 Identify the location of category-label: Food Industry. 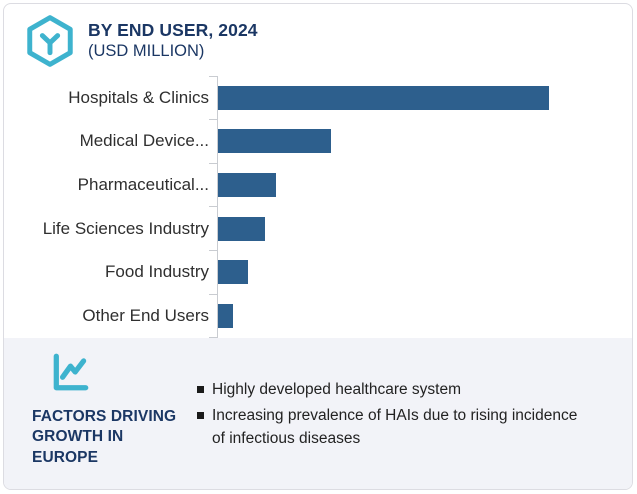
(157, 272).